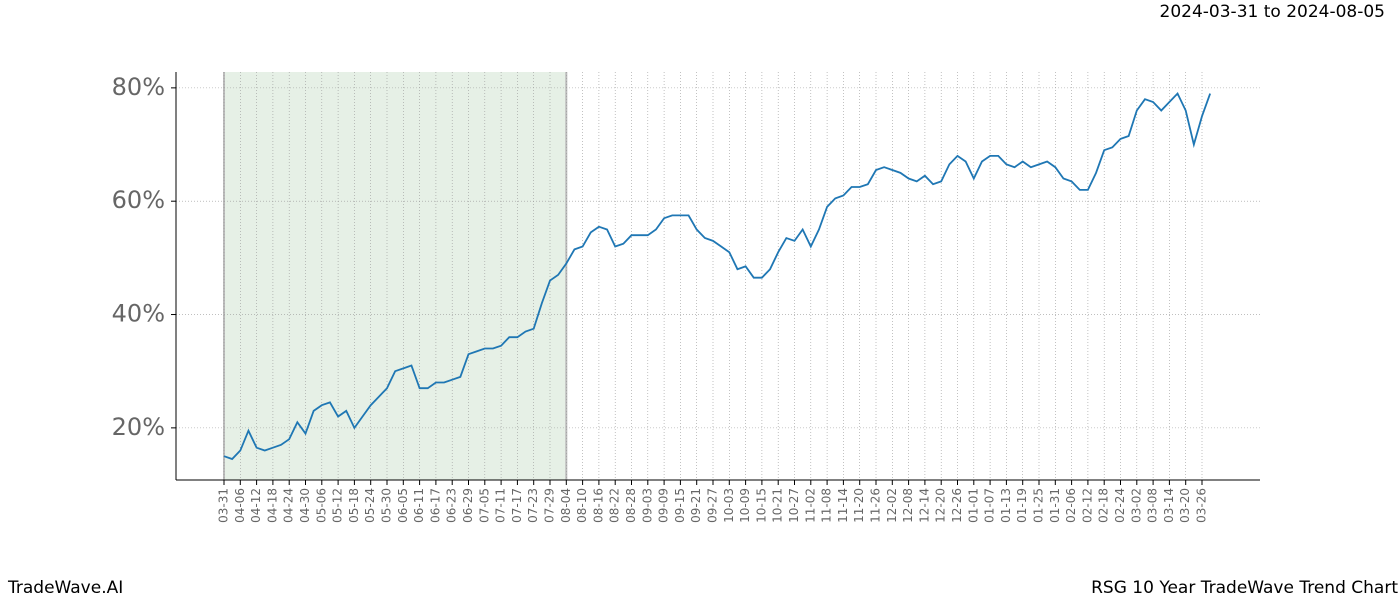 The height and width of the screenshot is (604, 1400). Describe the element at coordinates (370, 505) in the screenshot. I see `x-tick-label: 05-24` at that location.